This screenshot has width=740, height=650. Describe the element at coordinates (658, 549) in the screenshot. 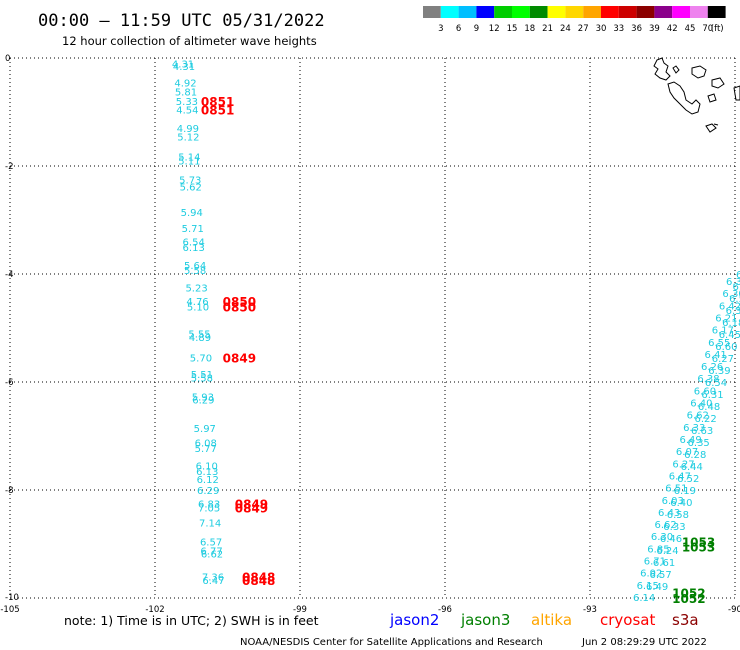

I see `swh-value: 6.85` at that location.